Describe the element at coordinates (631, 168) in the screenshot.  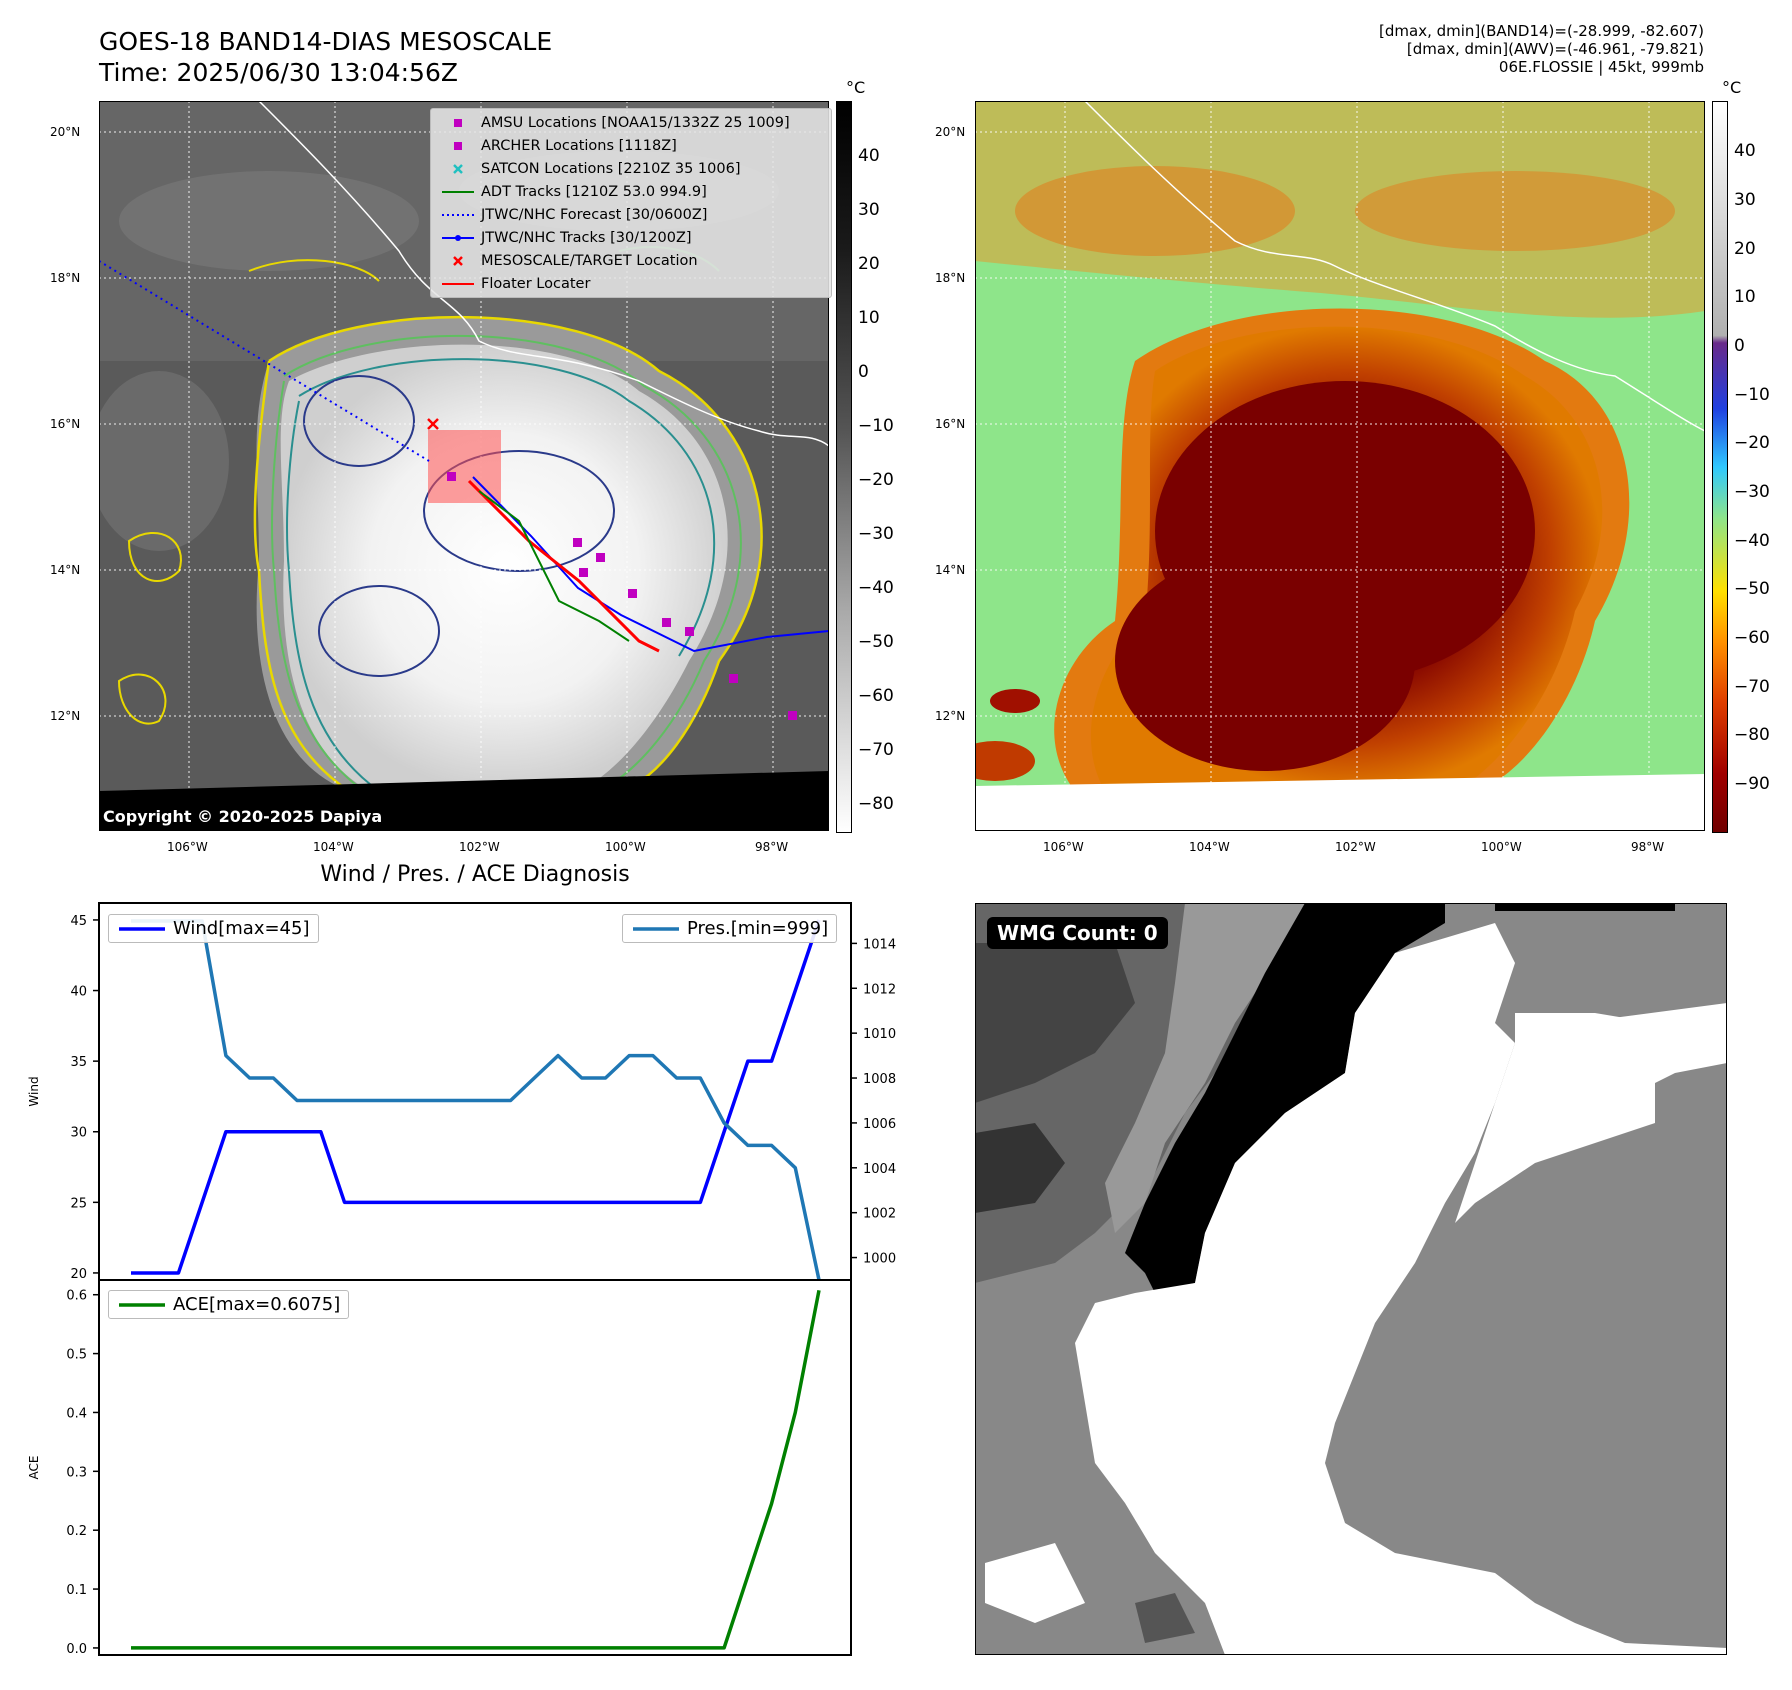
I see `legend-item-satcon: SATCON Locations [2210Z 35 1006]` at that location.